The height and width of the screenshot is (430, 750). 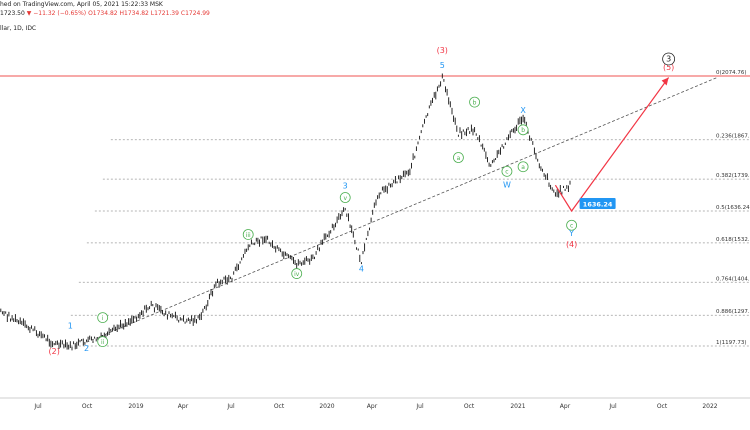 I want to click on time-tick-label: 2022, so click(x=709, y=406).